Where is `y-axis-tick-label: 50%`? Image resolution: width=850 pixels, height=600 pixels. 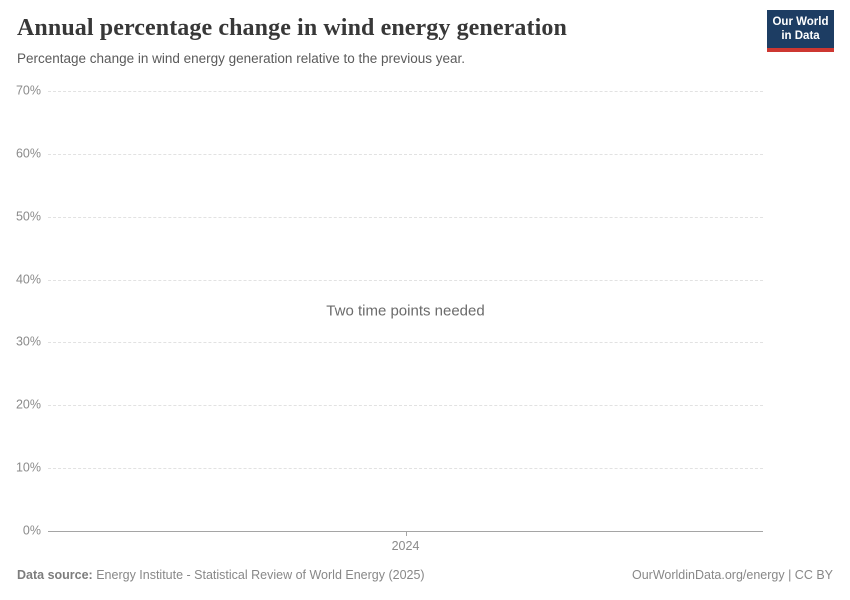 y-axis-tick-label: 50% is located at coordinates (28, 216).